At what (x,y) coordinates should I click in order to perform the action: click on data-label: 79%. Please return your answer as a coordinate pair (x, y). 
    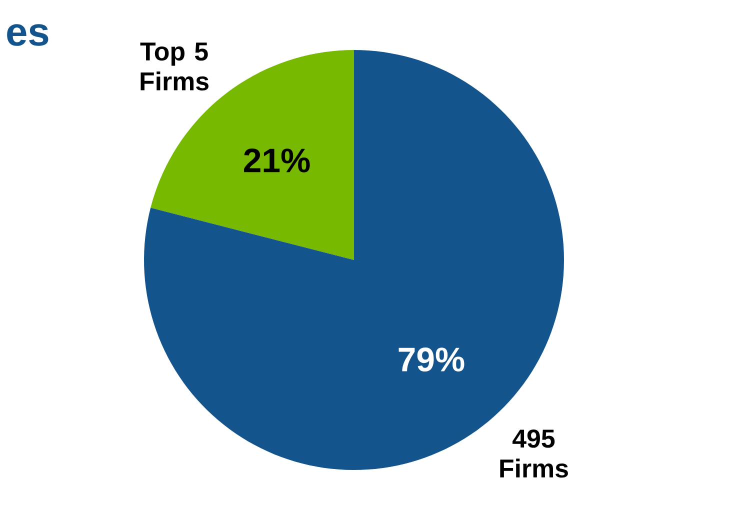
    Looking at the image, I should click on (431, 360).